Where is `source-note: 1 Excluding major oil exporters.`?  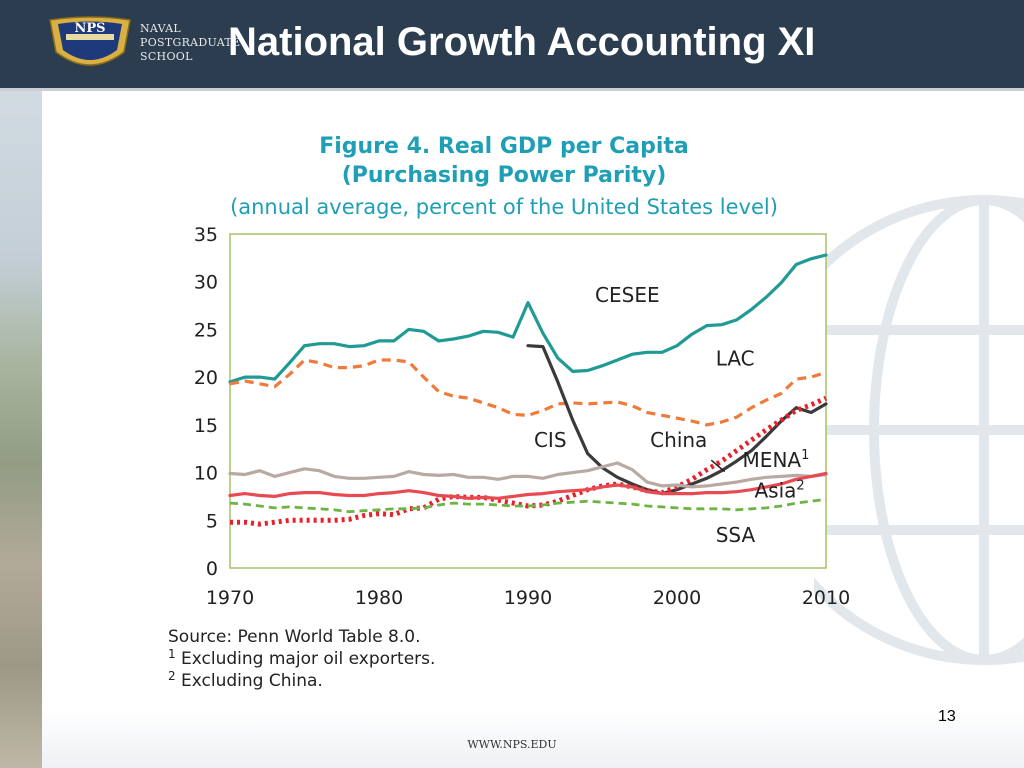 source-note: 1 Excluding major oil exporters. is located at coordinates (301, 658).